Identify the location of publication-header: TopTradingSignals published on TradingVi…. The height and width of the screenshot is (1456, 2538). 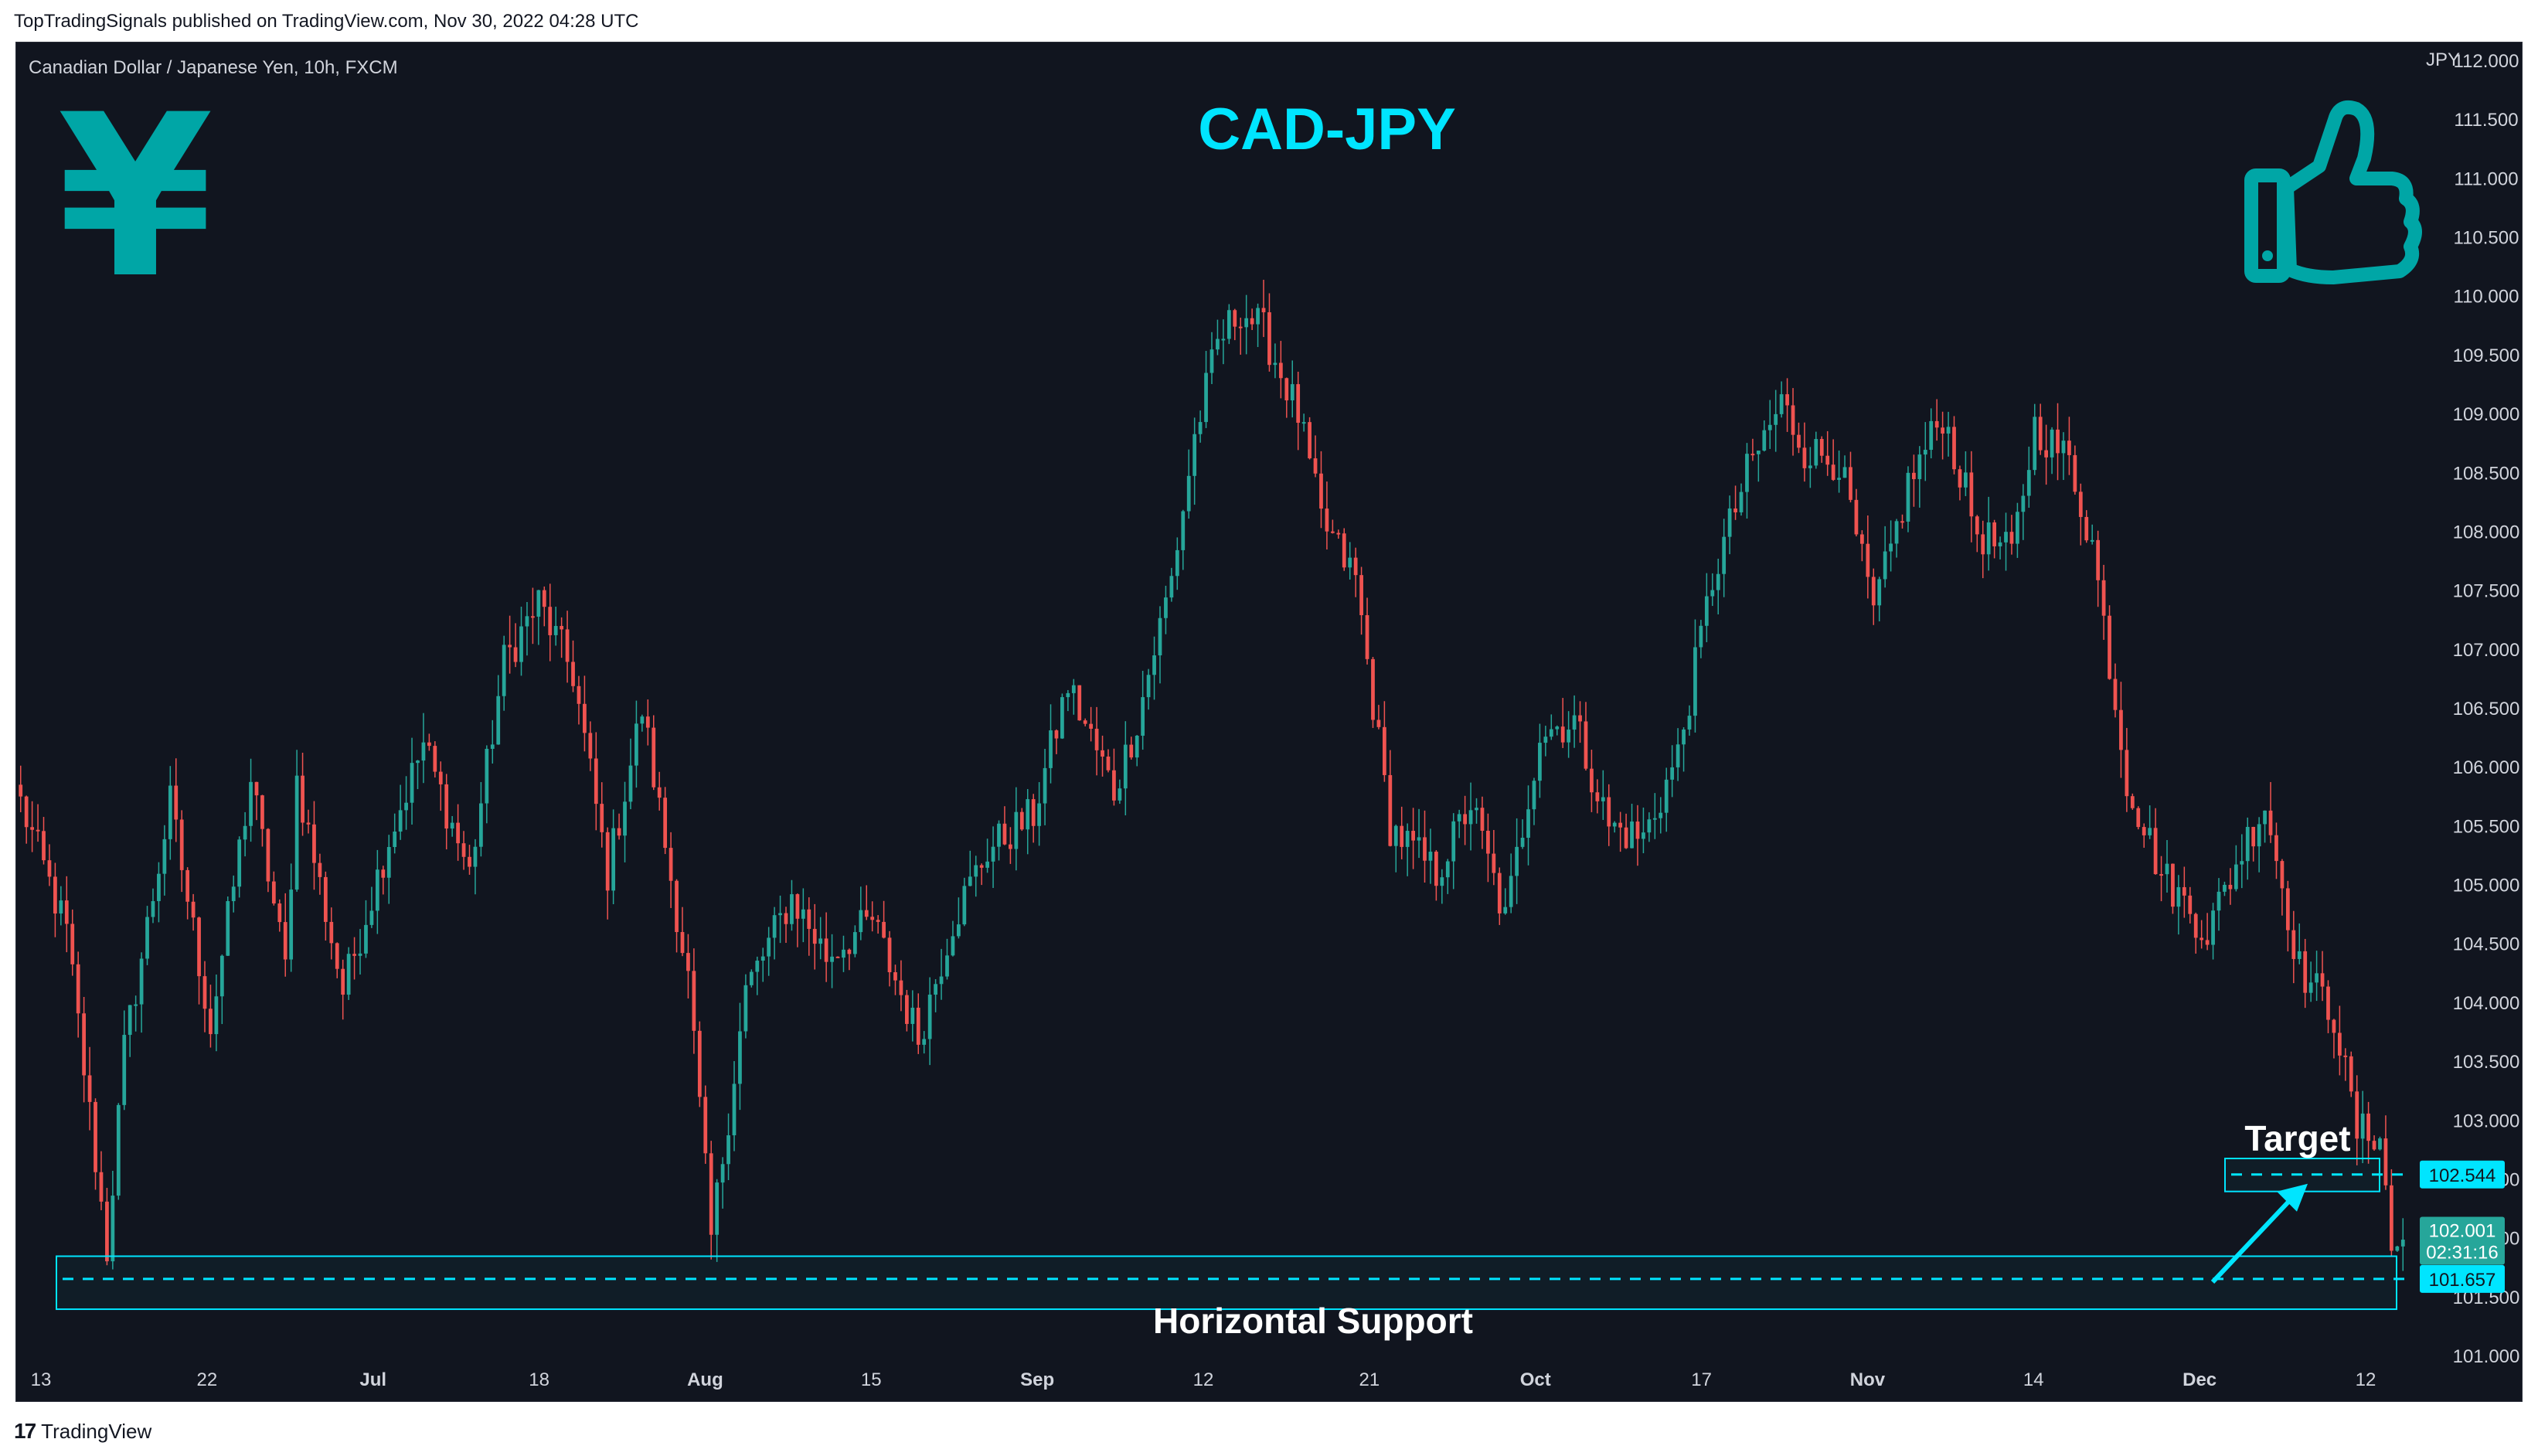
(326, 21).